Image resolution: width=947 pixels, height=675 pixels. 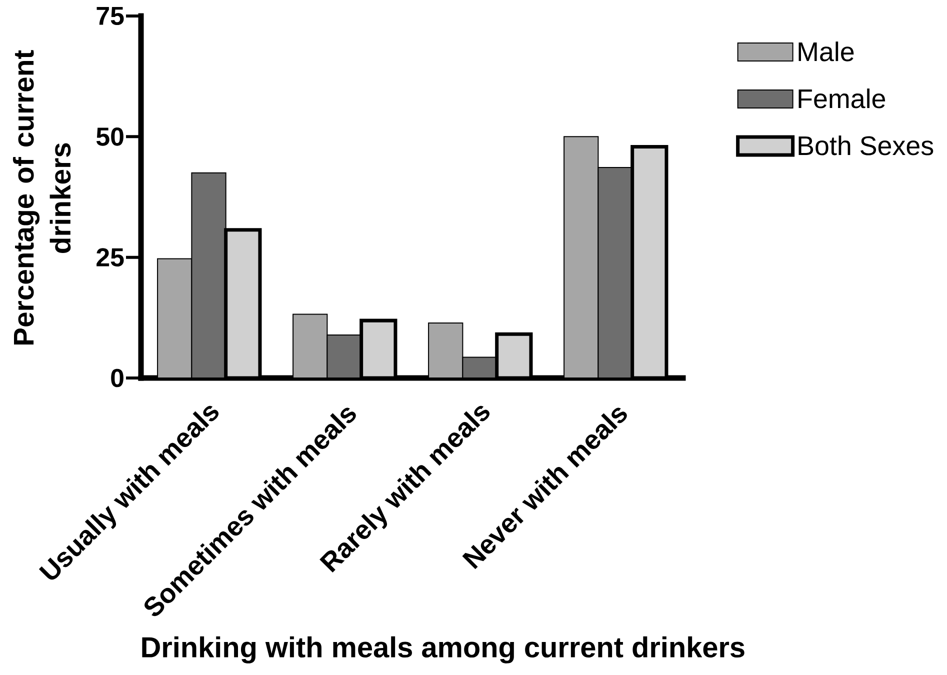 I want to click on y-tick-label: 0, so click(x=117, y=378).